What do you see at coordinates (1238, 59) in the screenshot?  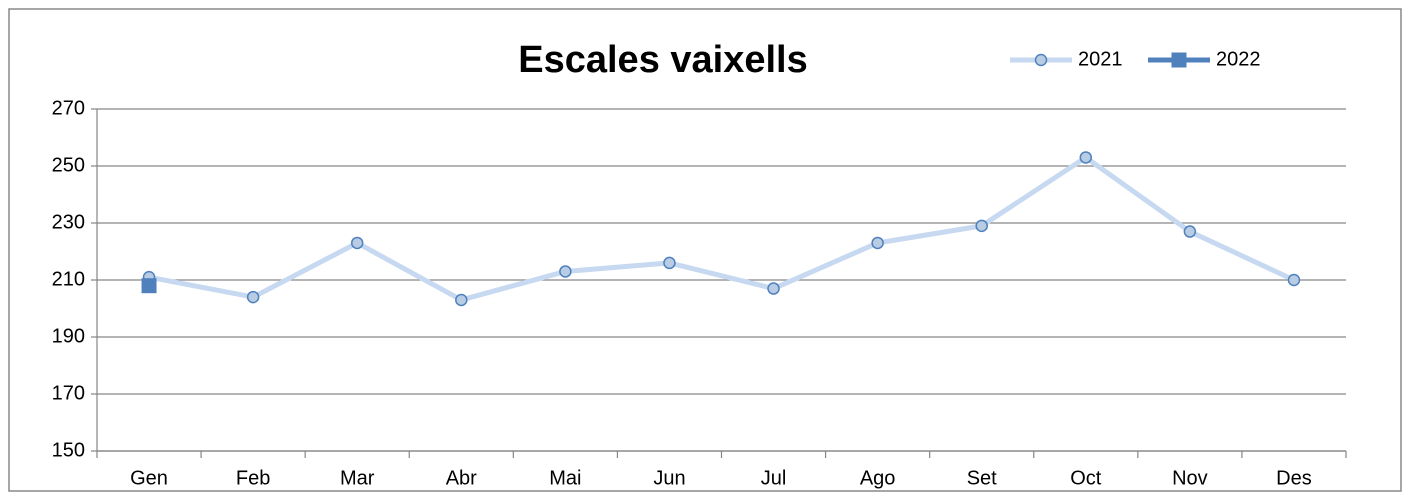 I see `legend-label: 2022` at bounding box center [1238, 59].